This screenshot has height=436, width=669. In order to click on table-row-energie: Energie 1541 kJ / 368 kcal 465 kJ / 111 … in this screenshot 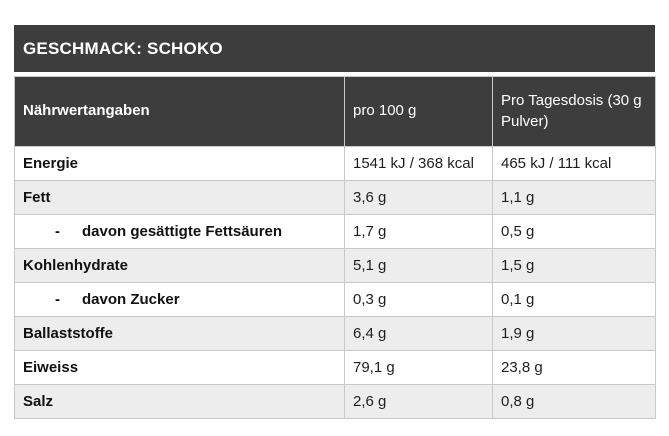, I will do `click(335, 163)`.